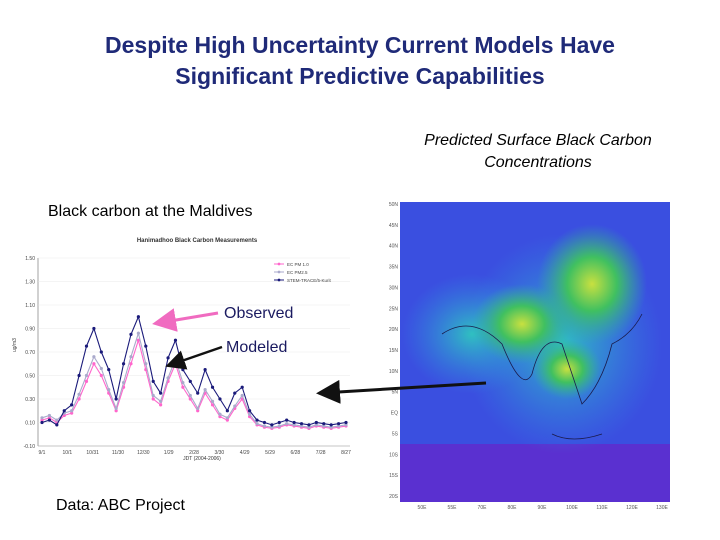 This screenshot has height=540, width=720. Describe the element at coordinates (602, 507) in the screenshot. I see `longitude-label: 110E` at that location.